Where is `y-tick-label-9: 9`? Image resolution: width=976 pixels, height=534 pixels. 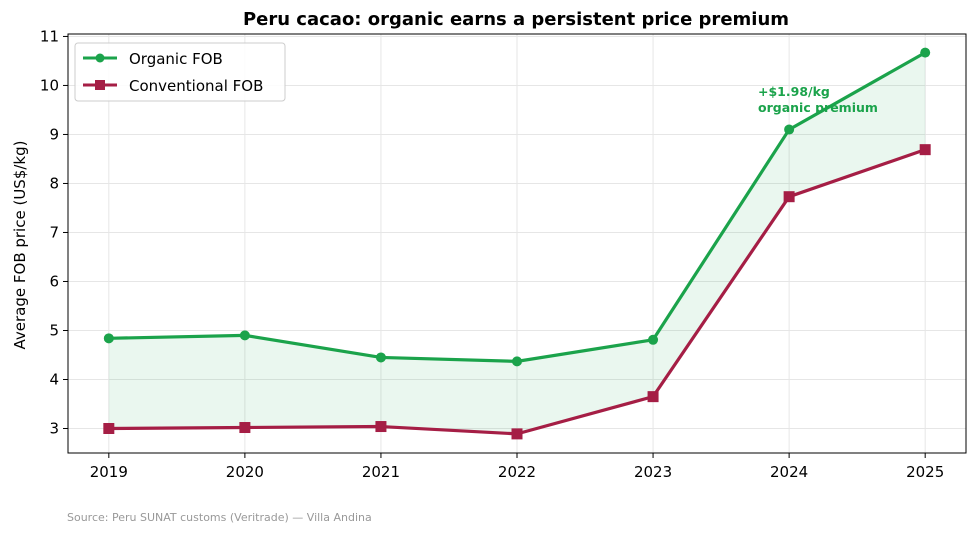 y-tick-label-9: 9 is located at coordinates (54, 134).